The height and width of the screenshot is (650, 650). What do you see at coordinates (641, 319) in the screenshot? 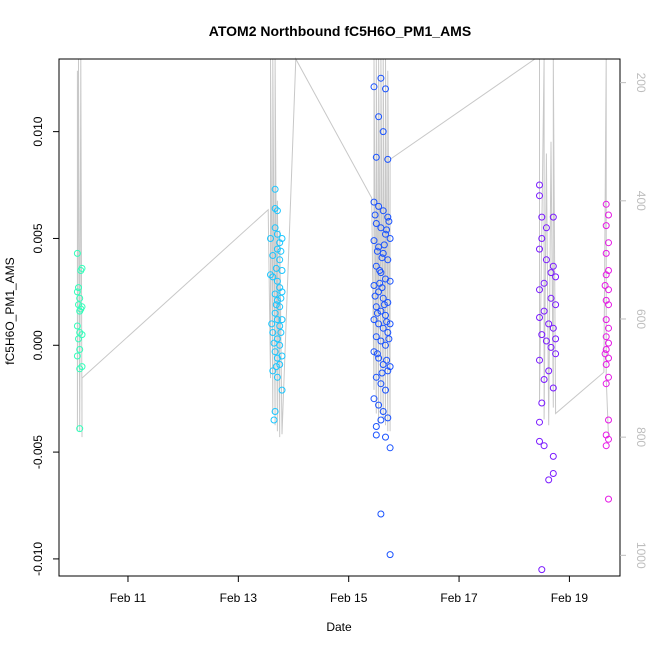
I see `right-y-tick-label: 600` at bounding box center [641, 319].